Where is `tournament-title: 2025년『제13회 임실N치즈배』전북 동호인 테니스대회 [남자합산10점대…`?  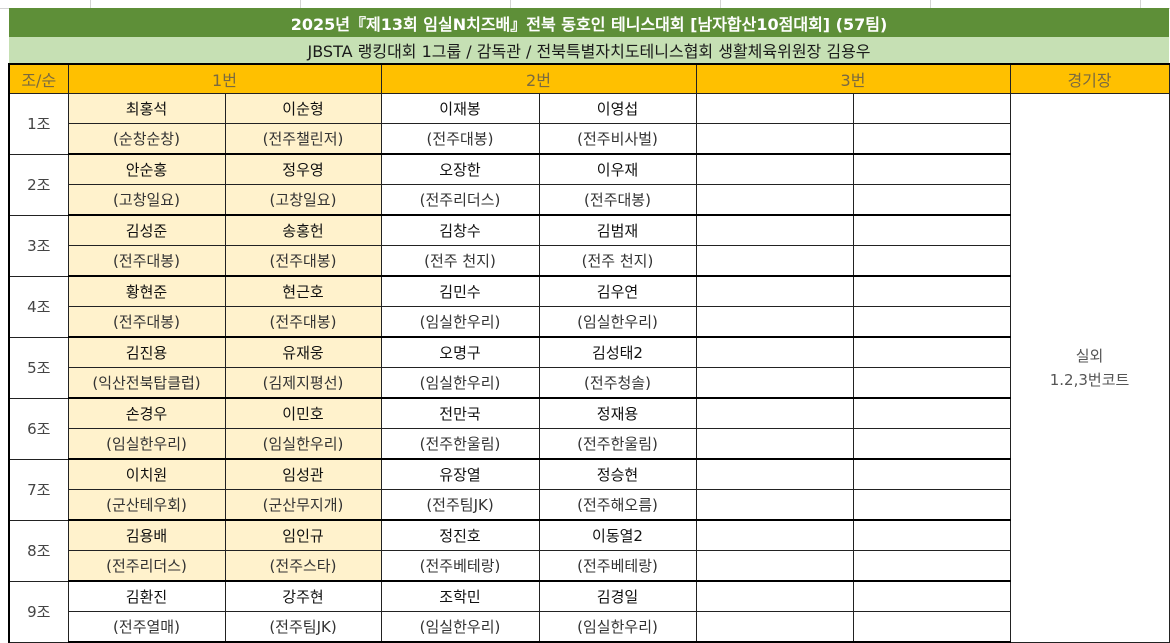 tournament-title: 2025년『제13회 임실N치즈배』전북 동호인 테니스대회 [남자합산10점대… is located at coordinates (589, 22).